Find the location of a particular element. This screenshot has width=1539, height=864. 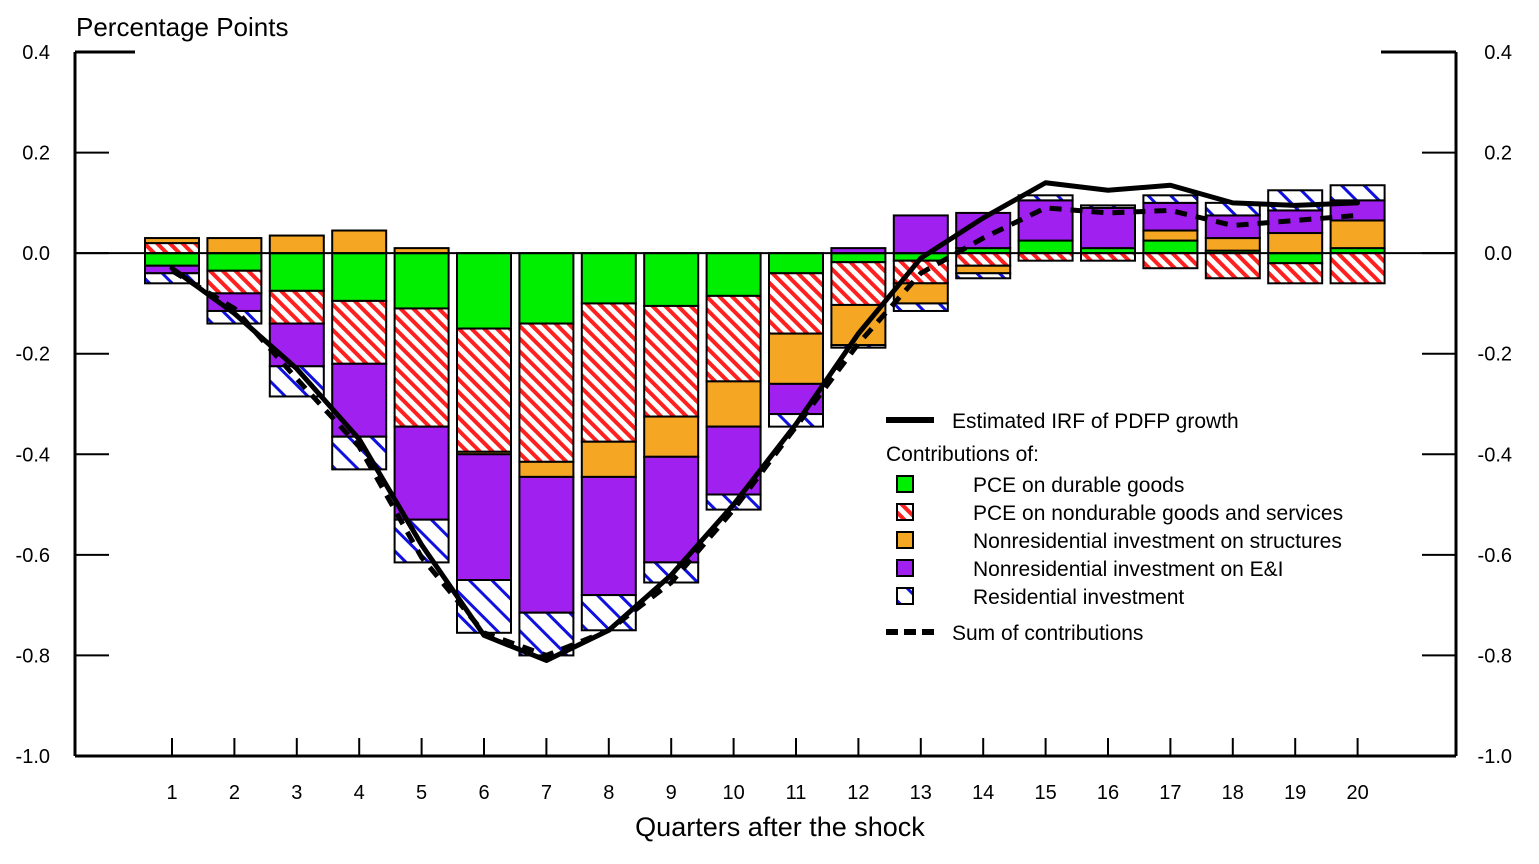

bar-q17-s5 is located at coordinates (1170, 199).